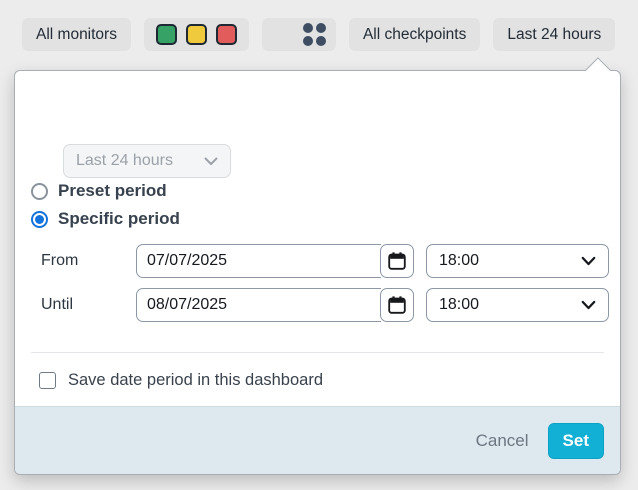  I want to click on until-date-input, so click(258, 305).